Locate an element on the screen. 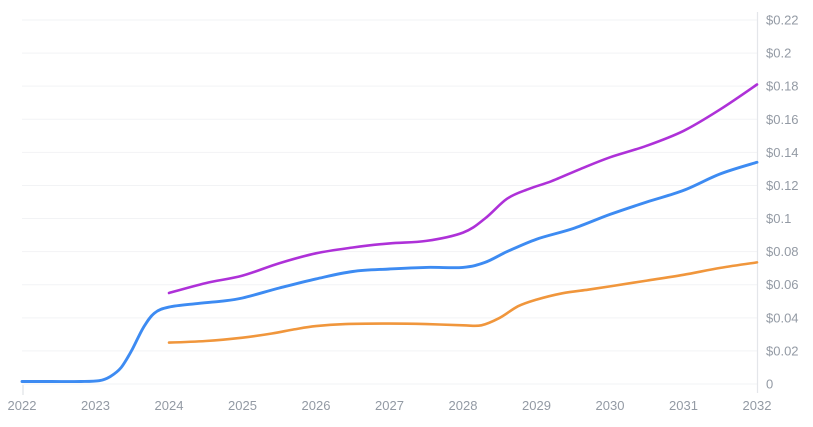  x-axis-label: 2027 is located at coordinates (389, 405).